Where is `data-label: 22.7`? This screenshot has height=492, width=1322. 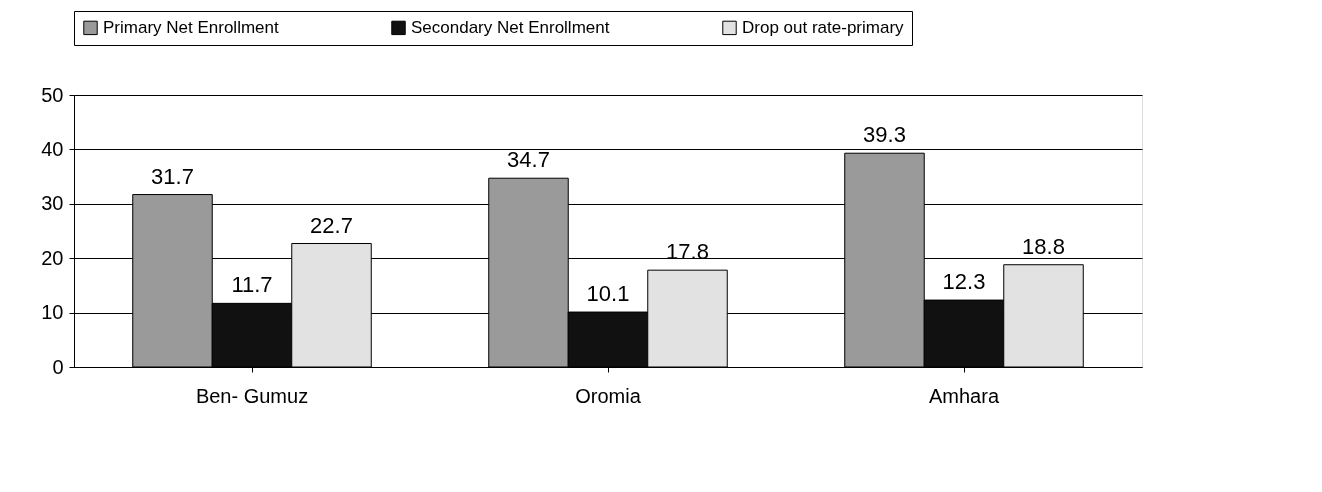 data-label: 22.7 is located at coordinates (331, 225).